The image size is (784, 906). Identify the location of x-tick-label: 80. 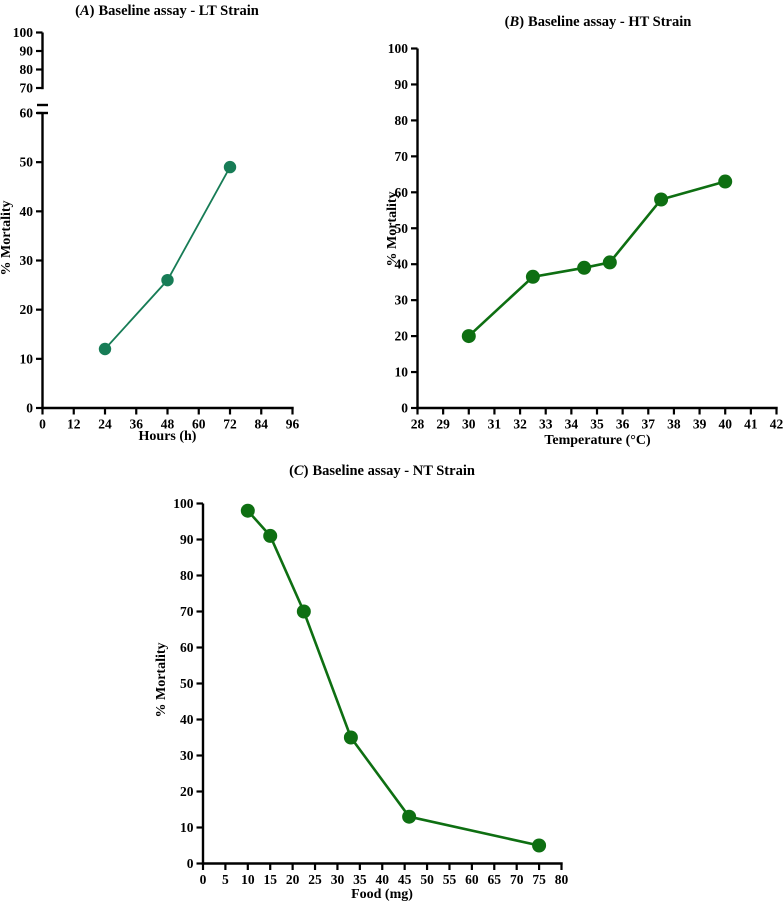
(562, 879).